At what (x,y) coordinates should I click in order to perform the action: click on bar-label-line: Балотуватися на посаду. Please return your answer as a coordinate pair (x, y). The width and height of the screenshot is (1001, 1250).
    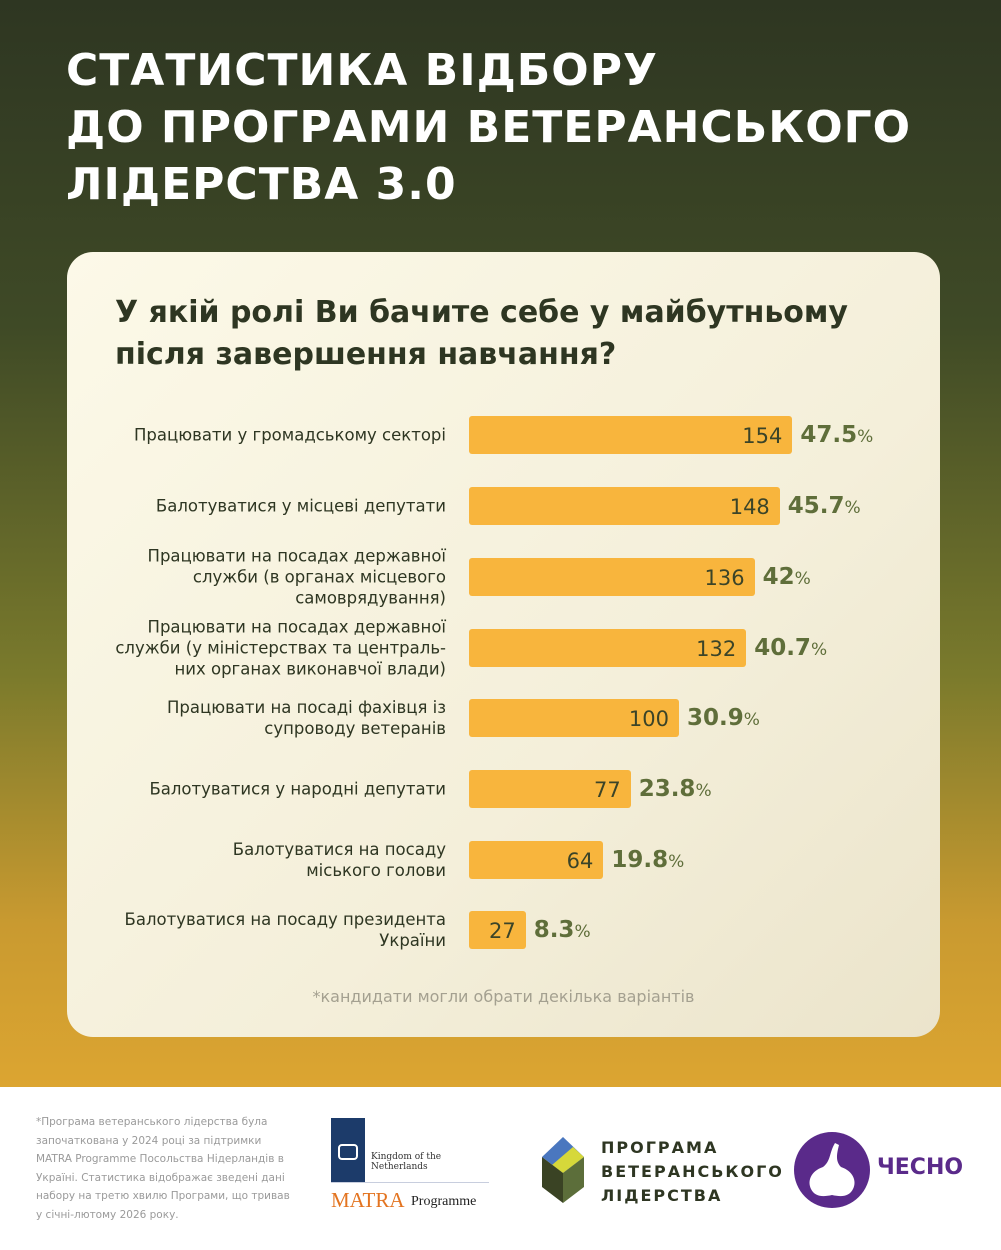
    Looking at the image, I should click on (339, 849).